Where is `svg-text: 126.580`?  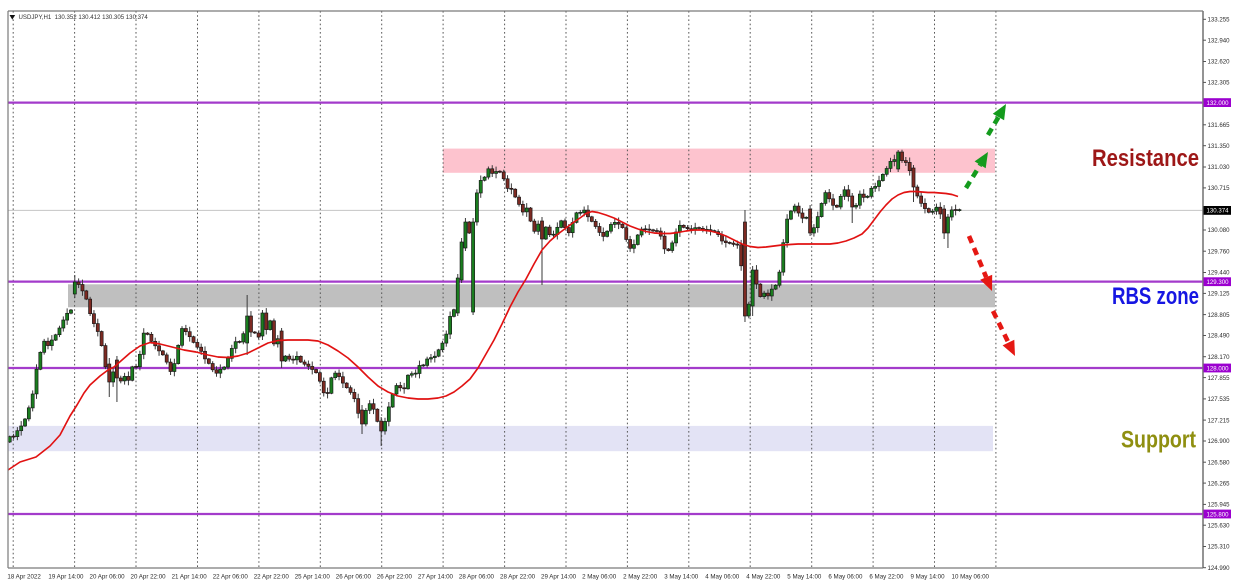
svg-text: 126.580 is located at coordinates (1219, 462).